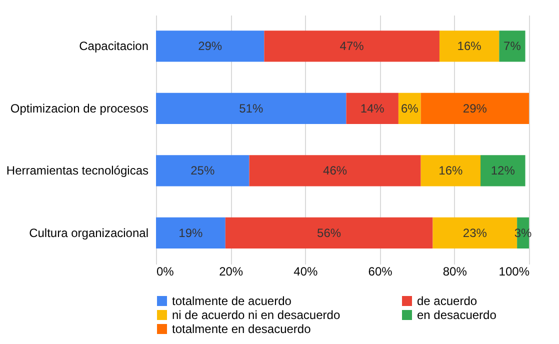 The height and width of the screenshot is (344, 559). Describe the element at coordinates (77, 171) in the screenshot. I see `y-tick-label: Herramientas tecnológicas` at that location.